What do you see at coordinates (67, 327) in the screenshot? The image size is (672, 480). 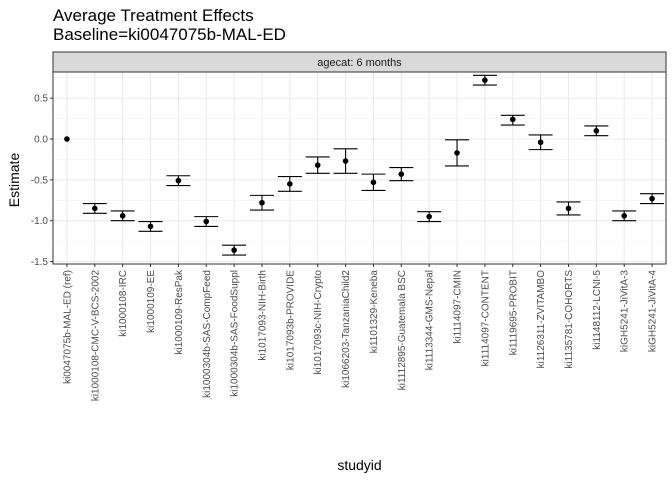 I see `x-tick-label: ki0047075b-MAL-ED (ref)` at bounding box center [67, 327].